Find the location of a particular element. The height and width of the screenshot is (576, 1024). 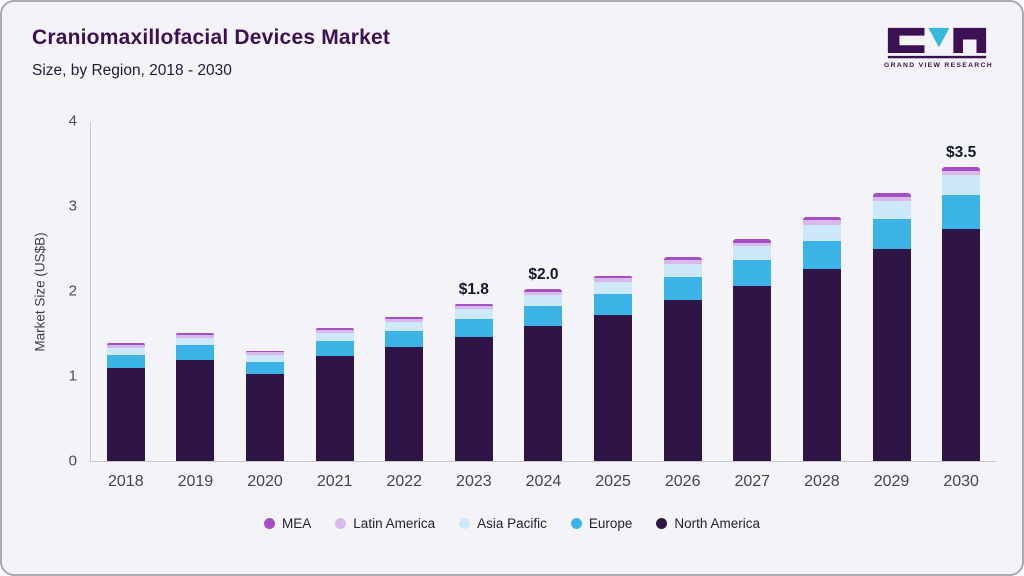

legend-label: Europe is located at coordinates (610, 523).